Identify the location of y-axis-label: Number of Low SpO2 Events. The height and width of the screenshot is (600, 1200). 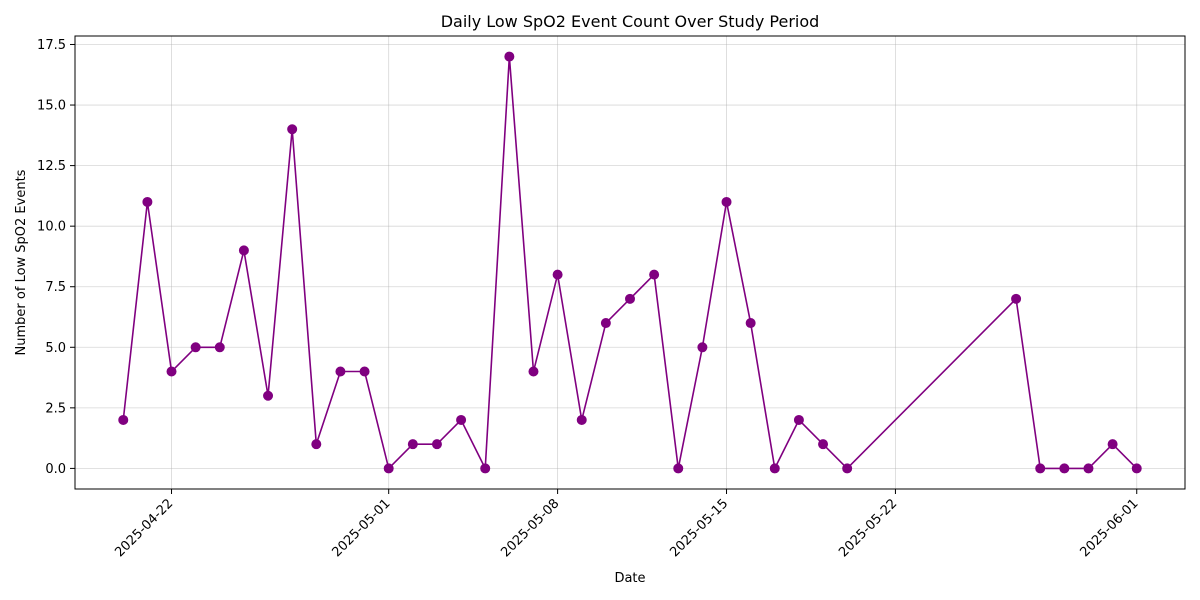
(21, 262).